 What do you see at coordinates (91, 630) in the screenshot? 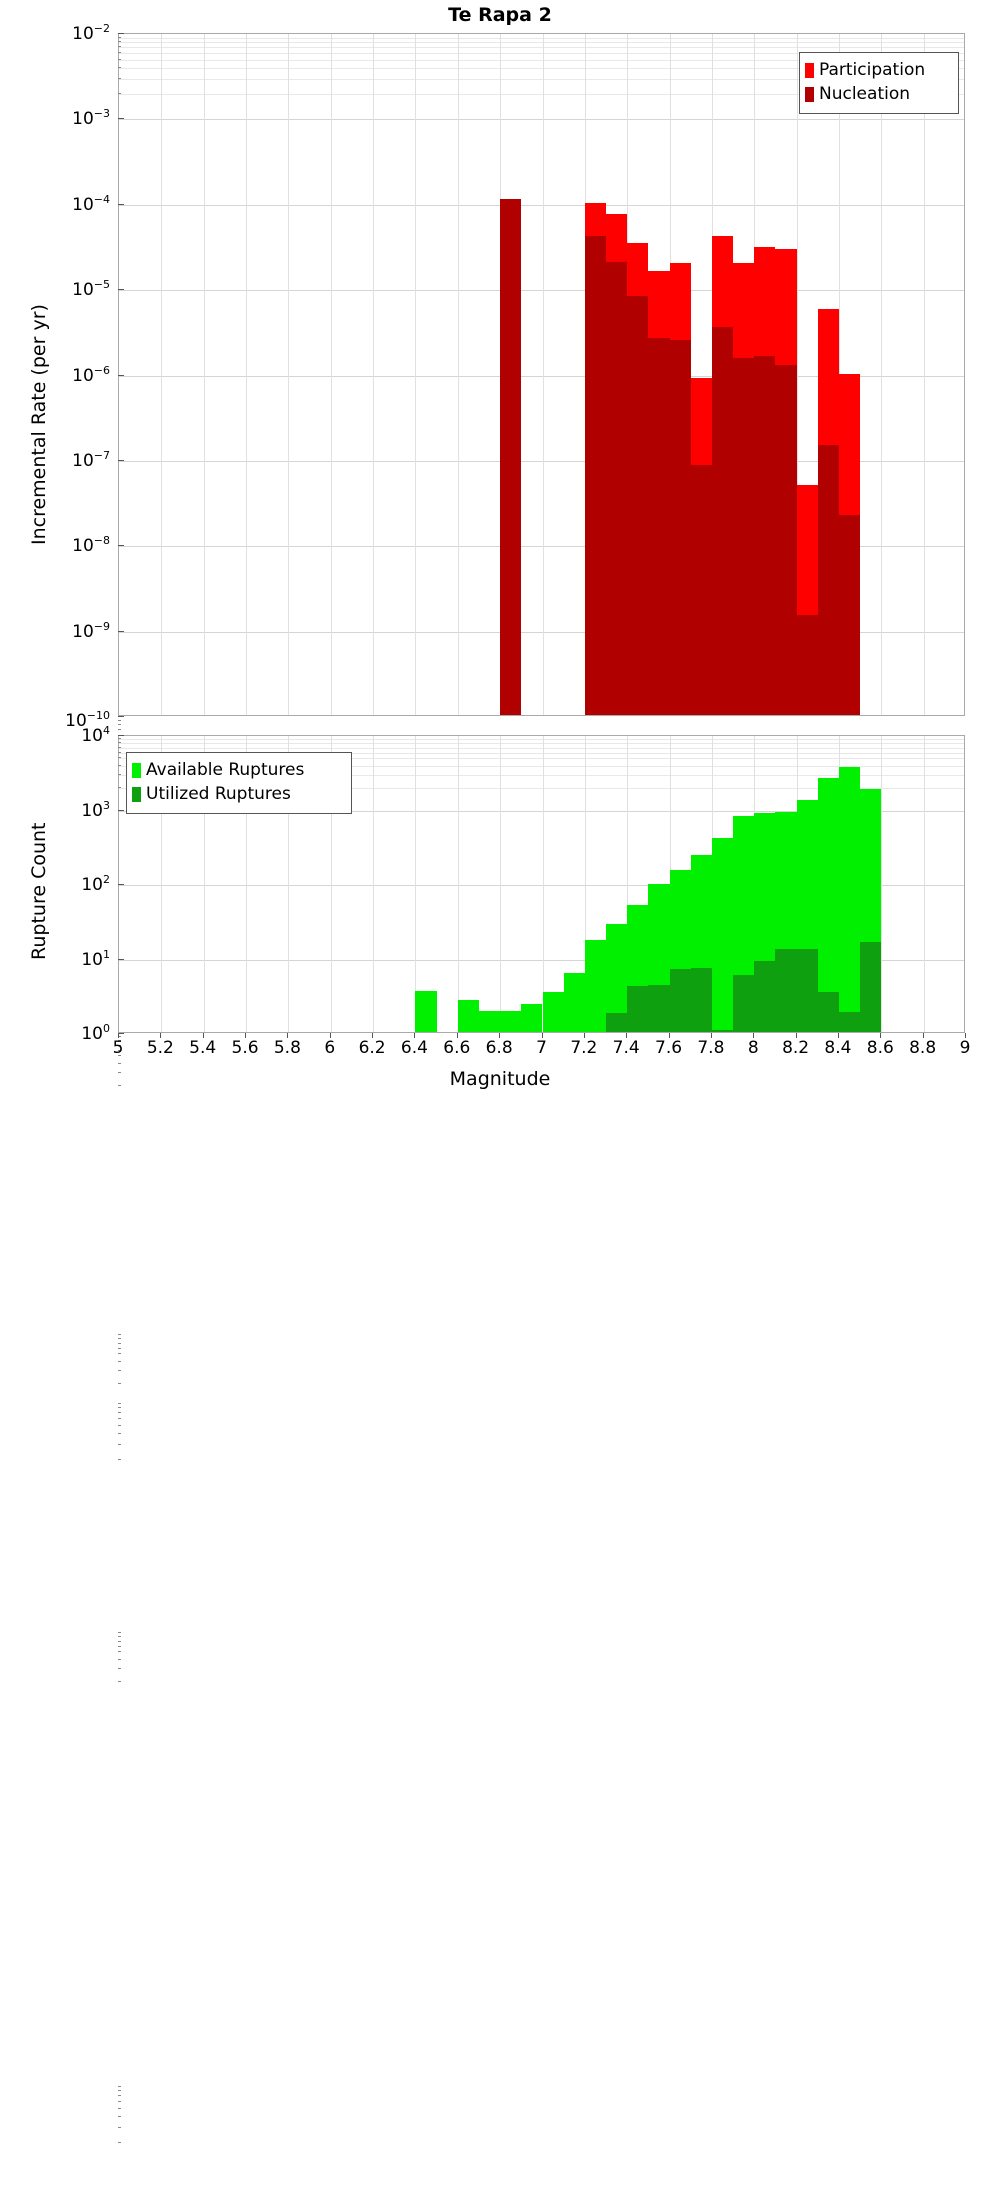
I see `y-tick-label: 10⁻⁹` at bounding box center [91, 630].